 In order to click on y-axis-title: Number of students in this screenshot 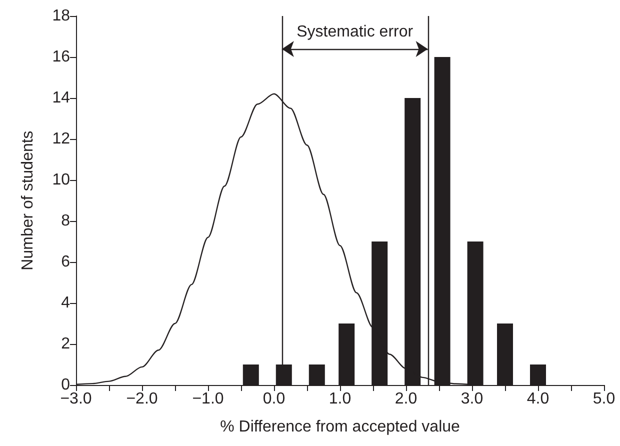, I will do `click(28, 200)`.